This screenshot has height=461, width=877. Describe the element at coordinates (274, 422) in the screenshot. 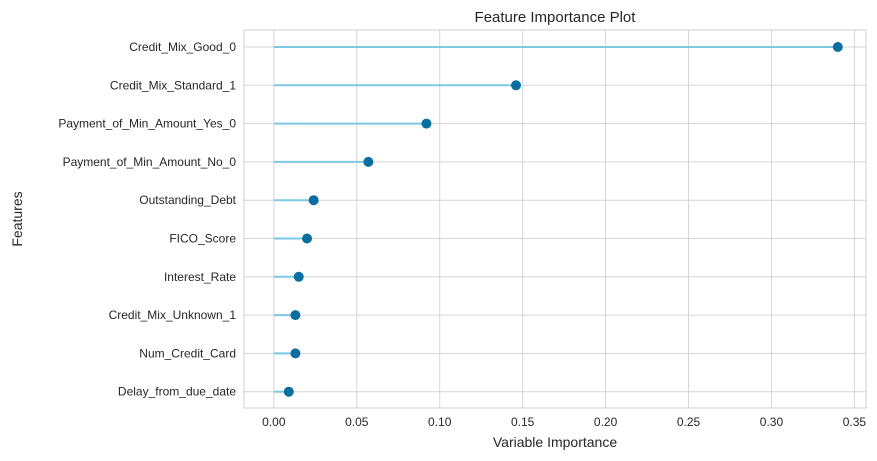

I see `x-tick-label: 0.00` at that location.